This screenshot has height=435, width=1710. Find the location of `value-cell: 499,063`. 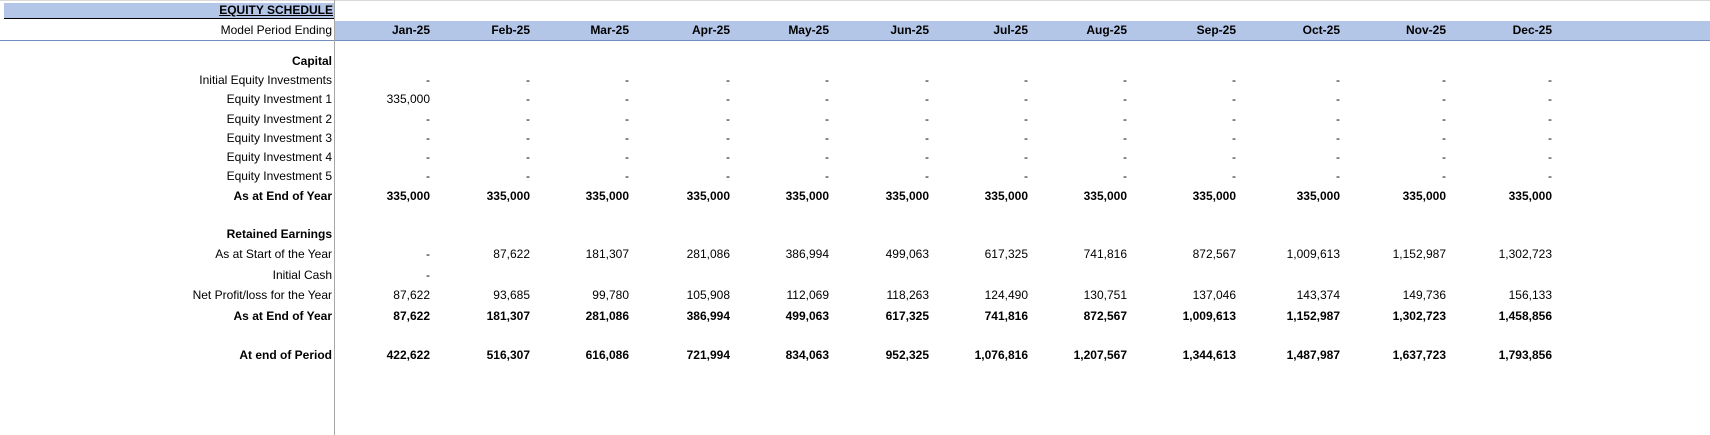

value-cell: 499,063 is located at coordinates (907, 254).